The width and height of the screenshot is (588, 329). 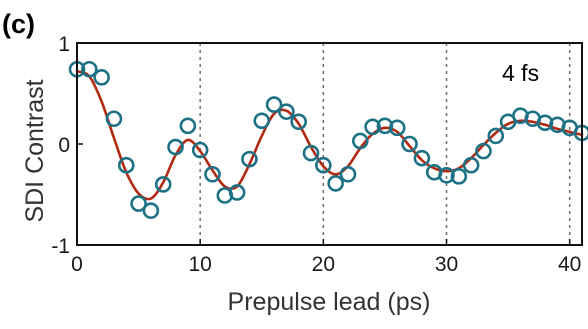 What do you see at coordinates (446, 264) in the screenshot?
I see `x-tick-label: 30` at bounding box center [446, 264].